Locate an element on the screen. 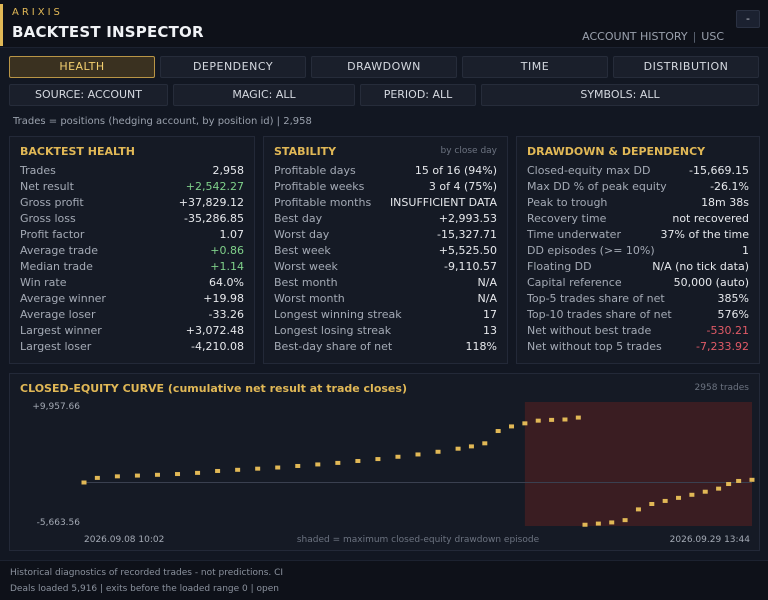 This screenshot has width=768, height=600. tab-distribution: DISTRIBUTION is located at coordinates (686, 67).